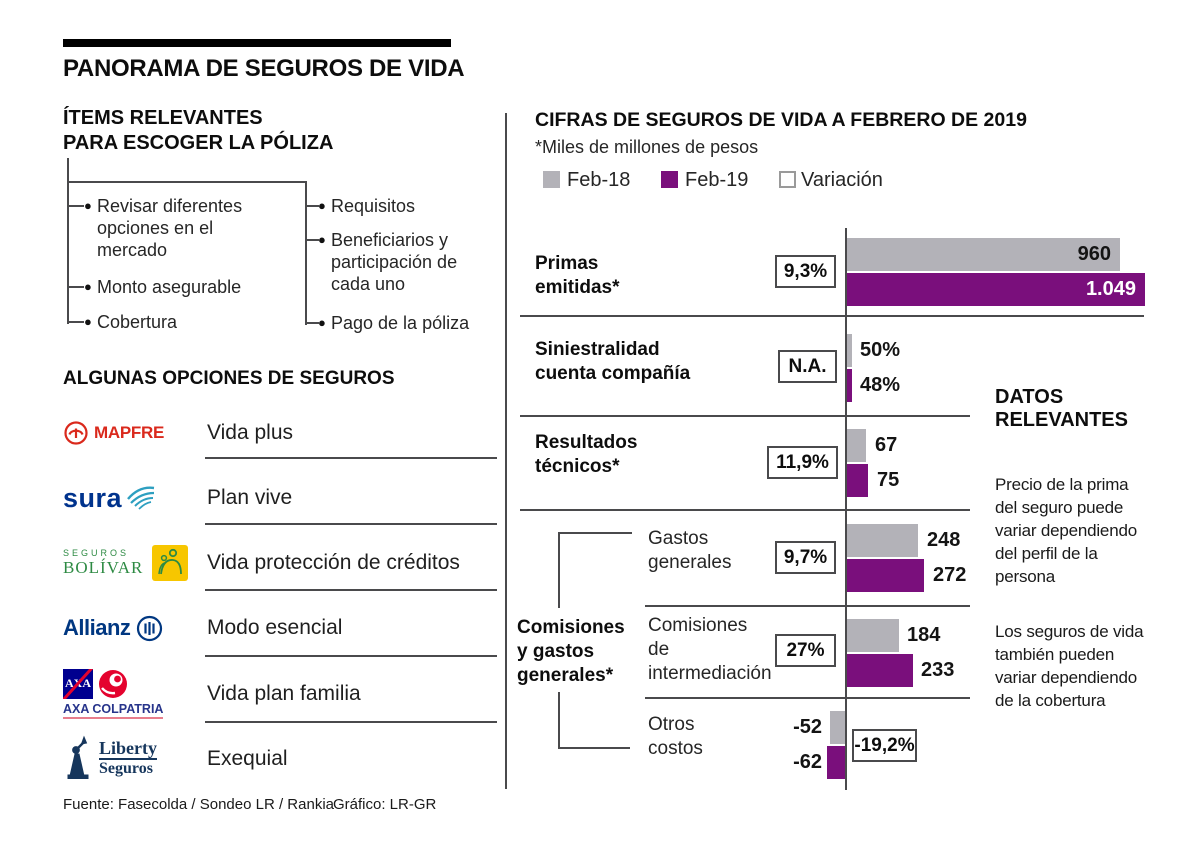 This screenshot has height=850, width=1200. Describe the element at coordinates (126, 768) in the screenshot. I see `liberty-line2: Seguros` at that location.